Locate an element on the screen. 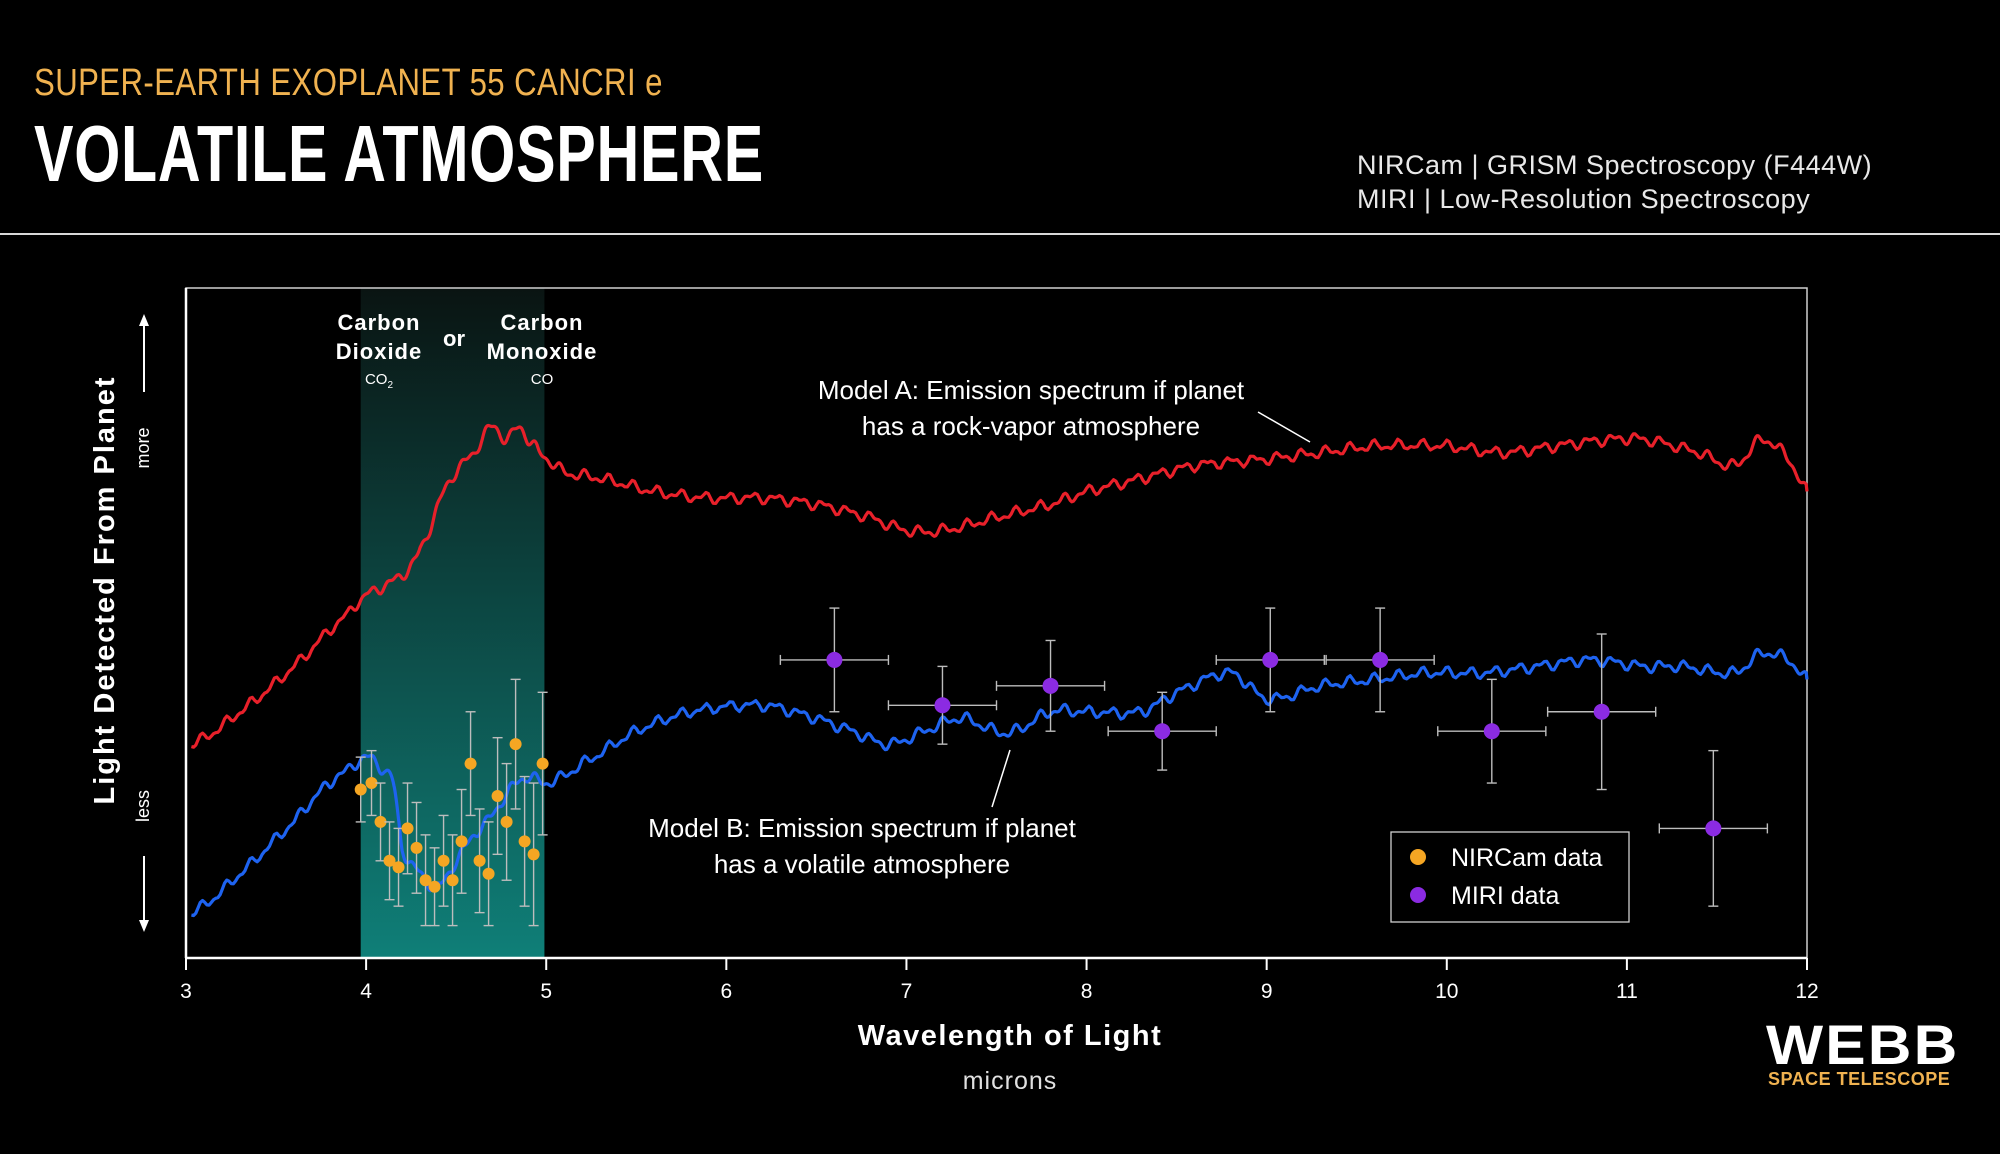 This screenshot has width=2000, height=1154. band-labels: Carbon Dioxide CO2 or Carbon Monoxide CO is located at coordinates (467, 350).